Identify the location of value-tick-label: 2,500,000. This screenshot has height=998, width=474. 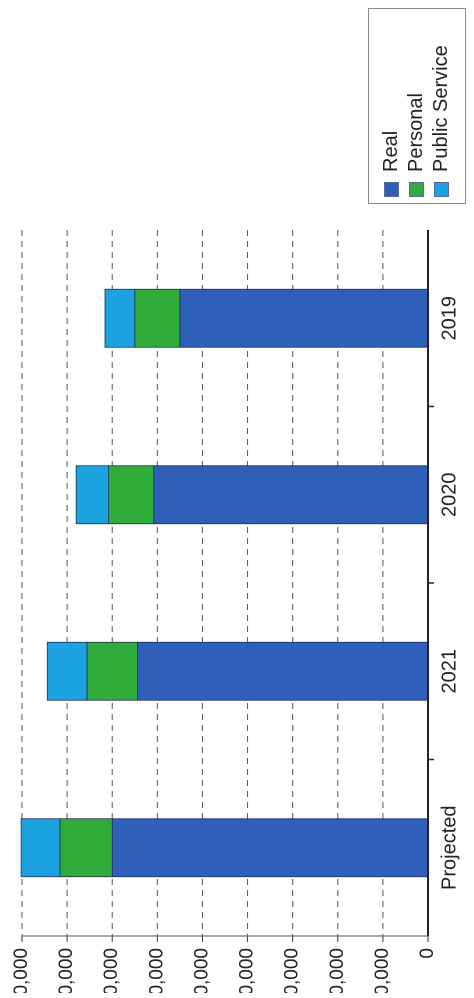
(201, 970).